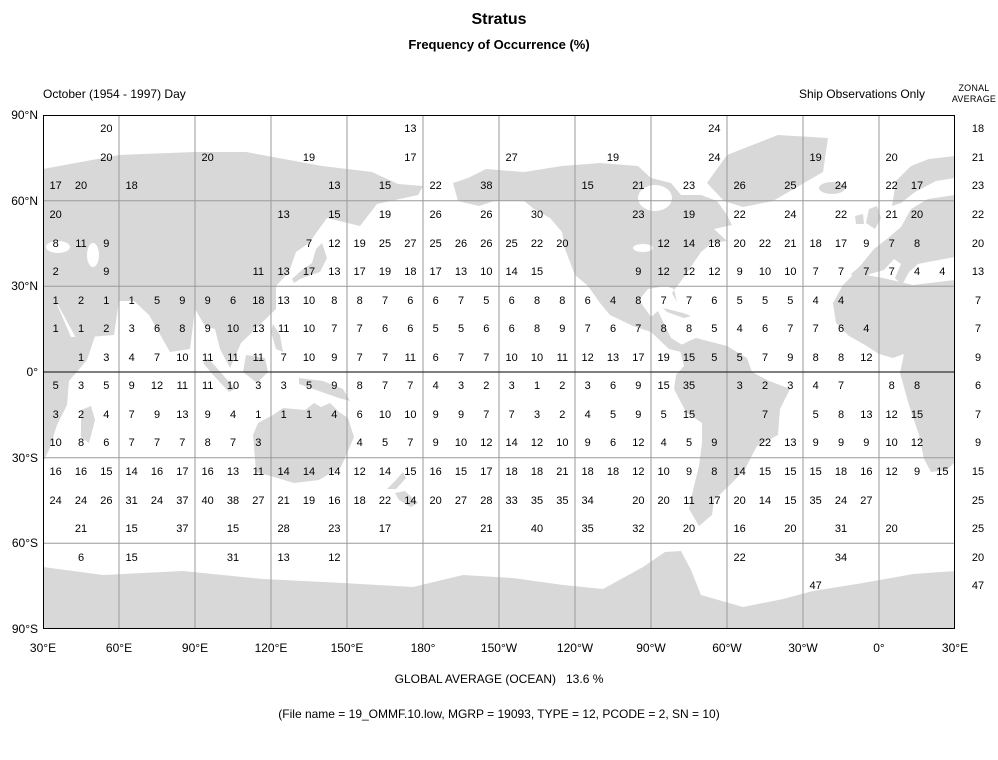 The width and height of the screenshot is (998, 760). I want to click on zonal-average-value: 7, so click(978, 300).